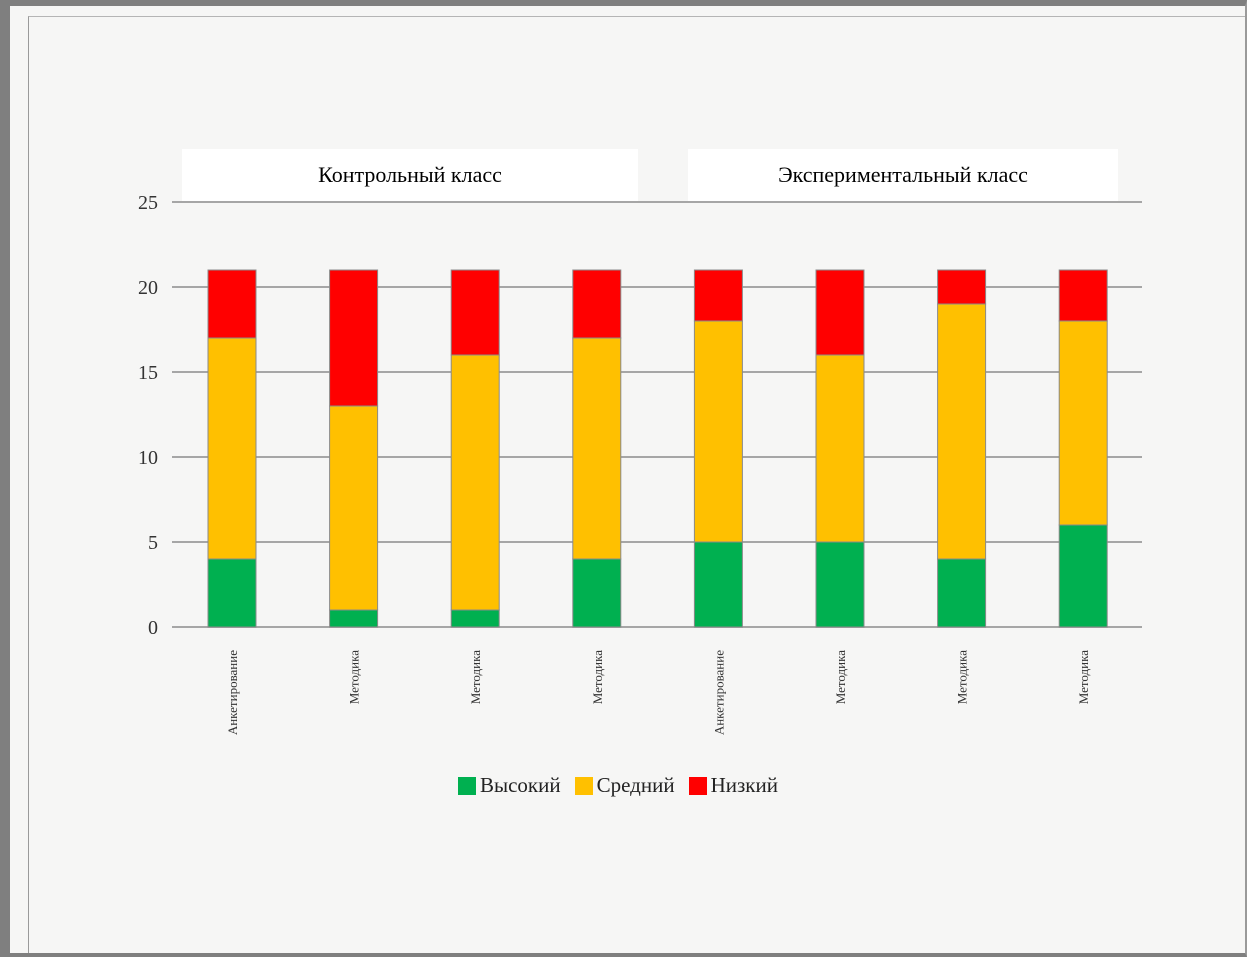  I want to click on y-tick-label: 15, so click(148, 373).